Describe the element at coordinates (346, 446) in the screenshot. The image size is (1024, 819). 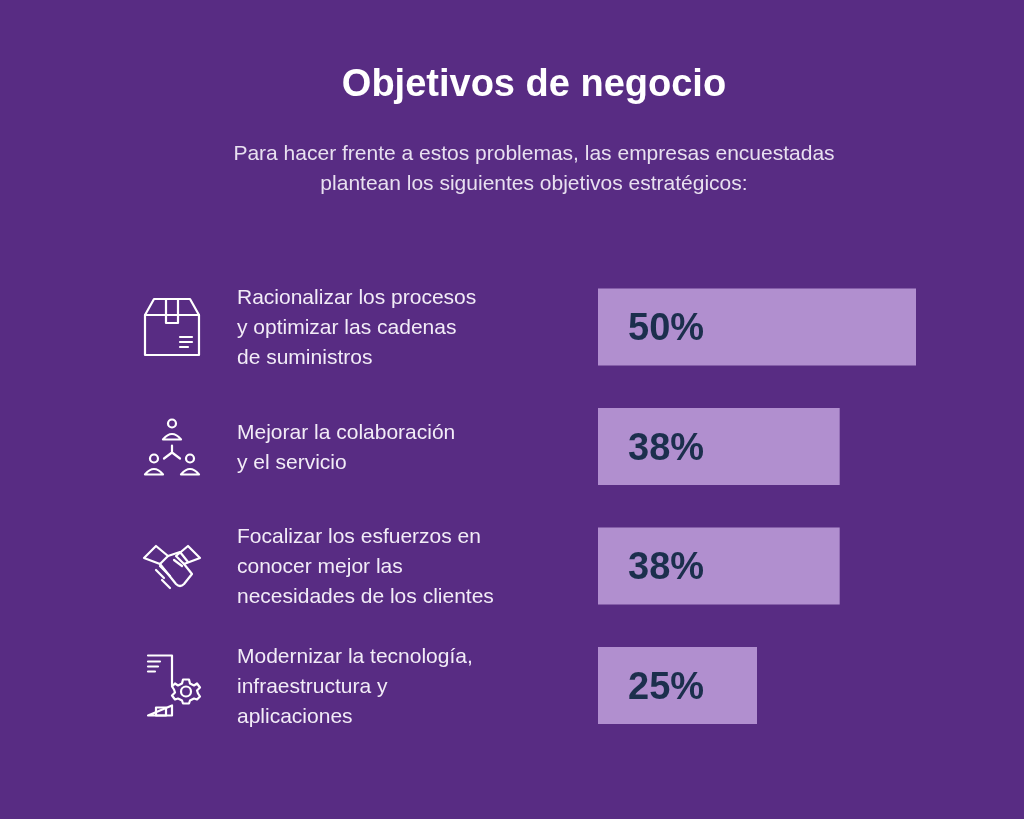
I see `y-tick-label: Mejorar la colaboración y el servicio` at that location.